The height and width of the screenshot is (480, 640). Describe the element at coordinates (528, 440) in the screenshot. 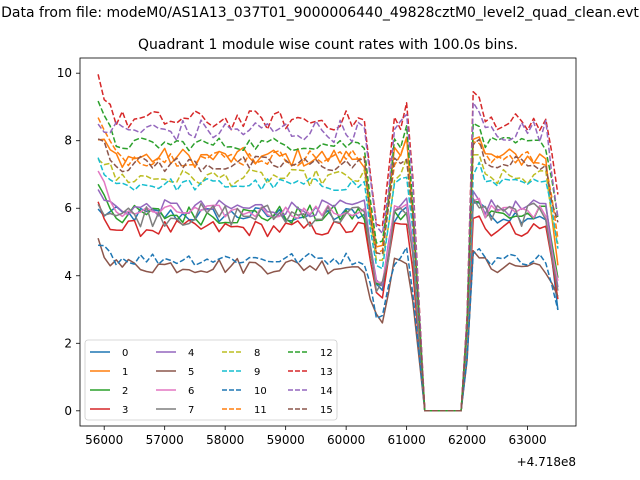

I see `x-tick-label: 63000` at that location.